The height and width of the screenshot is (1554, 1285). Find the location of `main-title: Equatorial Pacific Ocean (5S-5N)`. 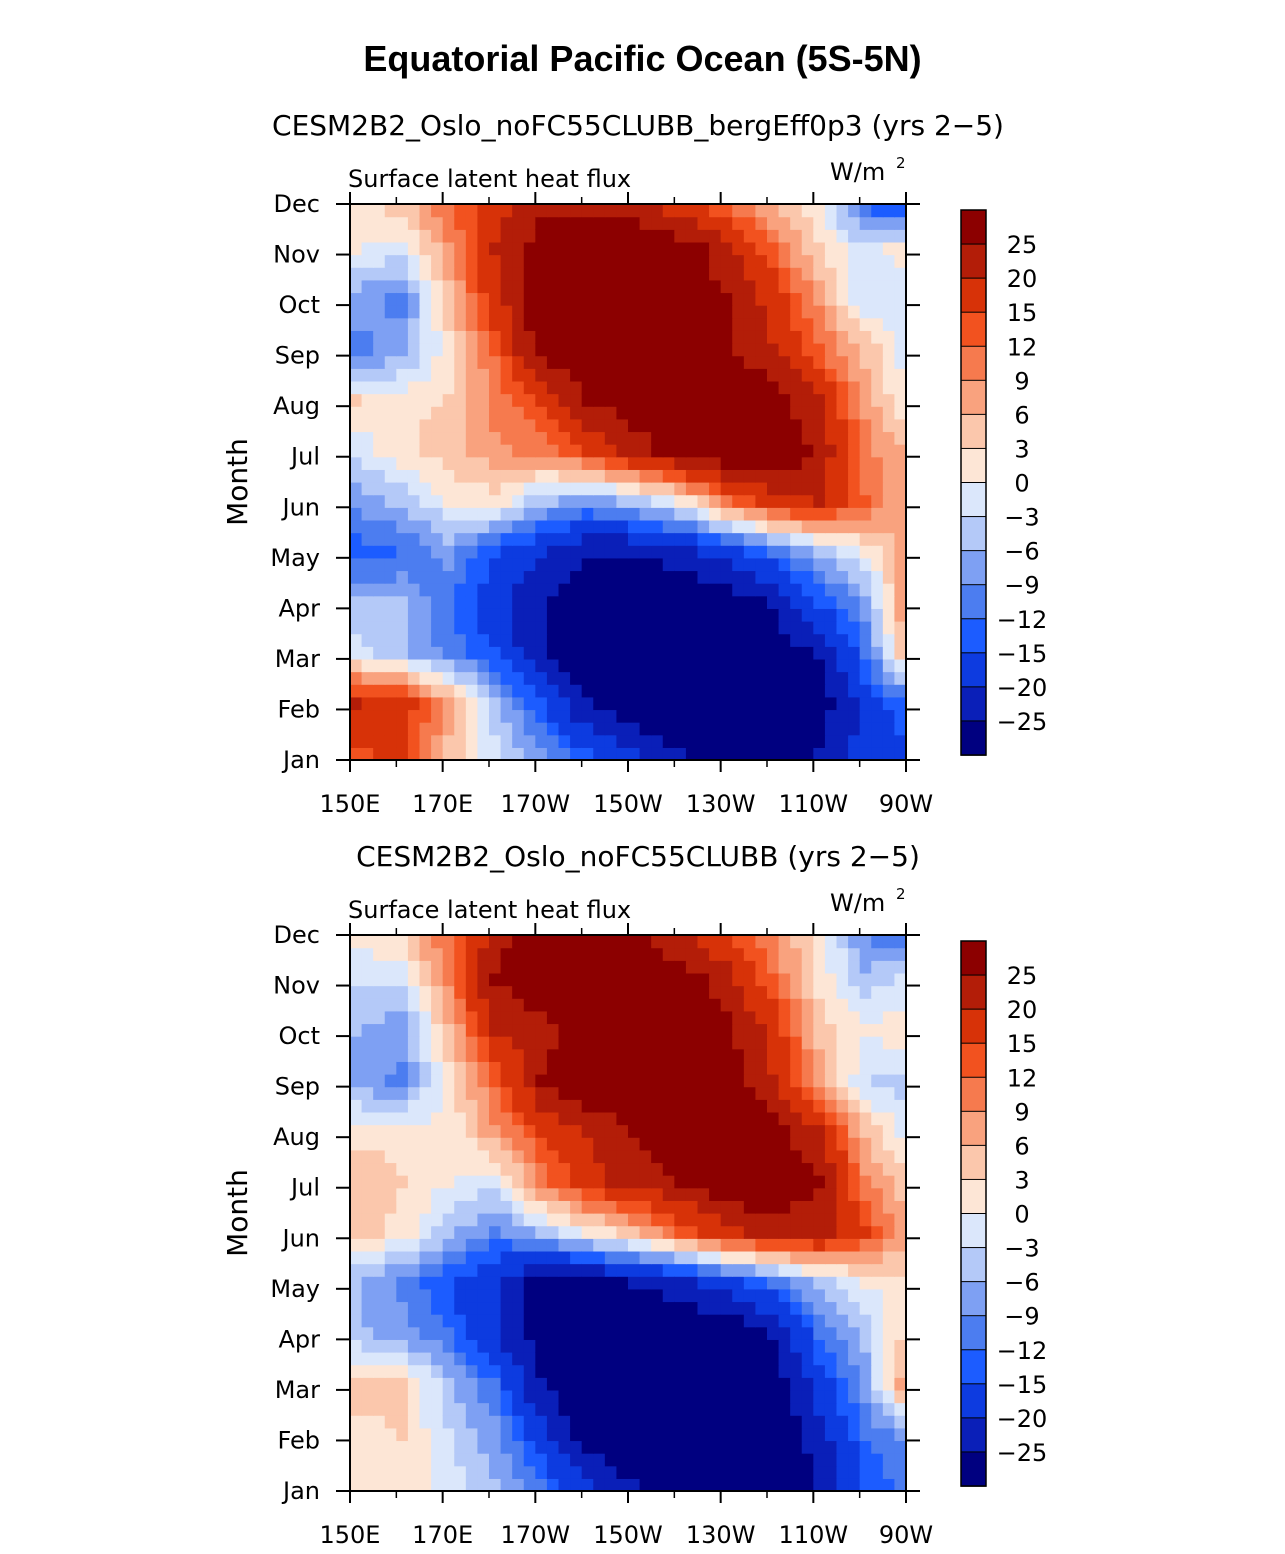

main-title: Equatorial Pacific Ocean (5S-5N) is located at coordinates (642, 59).